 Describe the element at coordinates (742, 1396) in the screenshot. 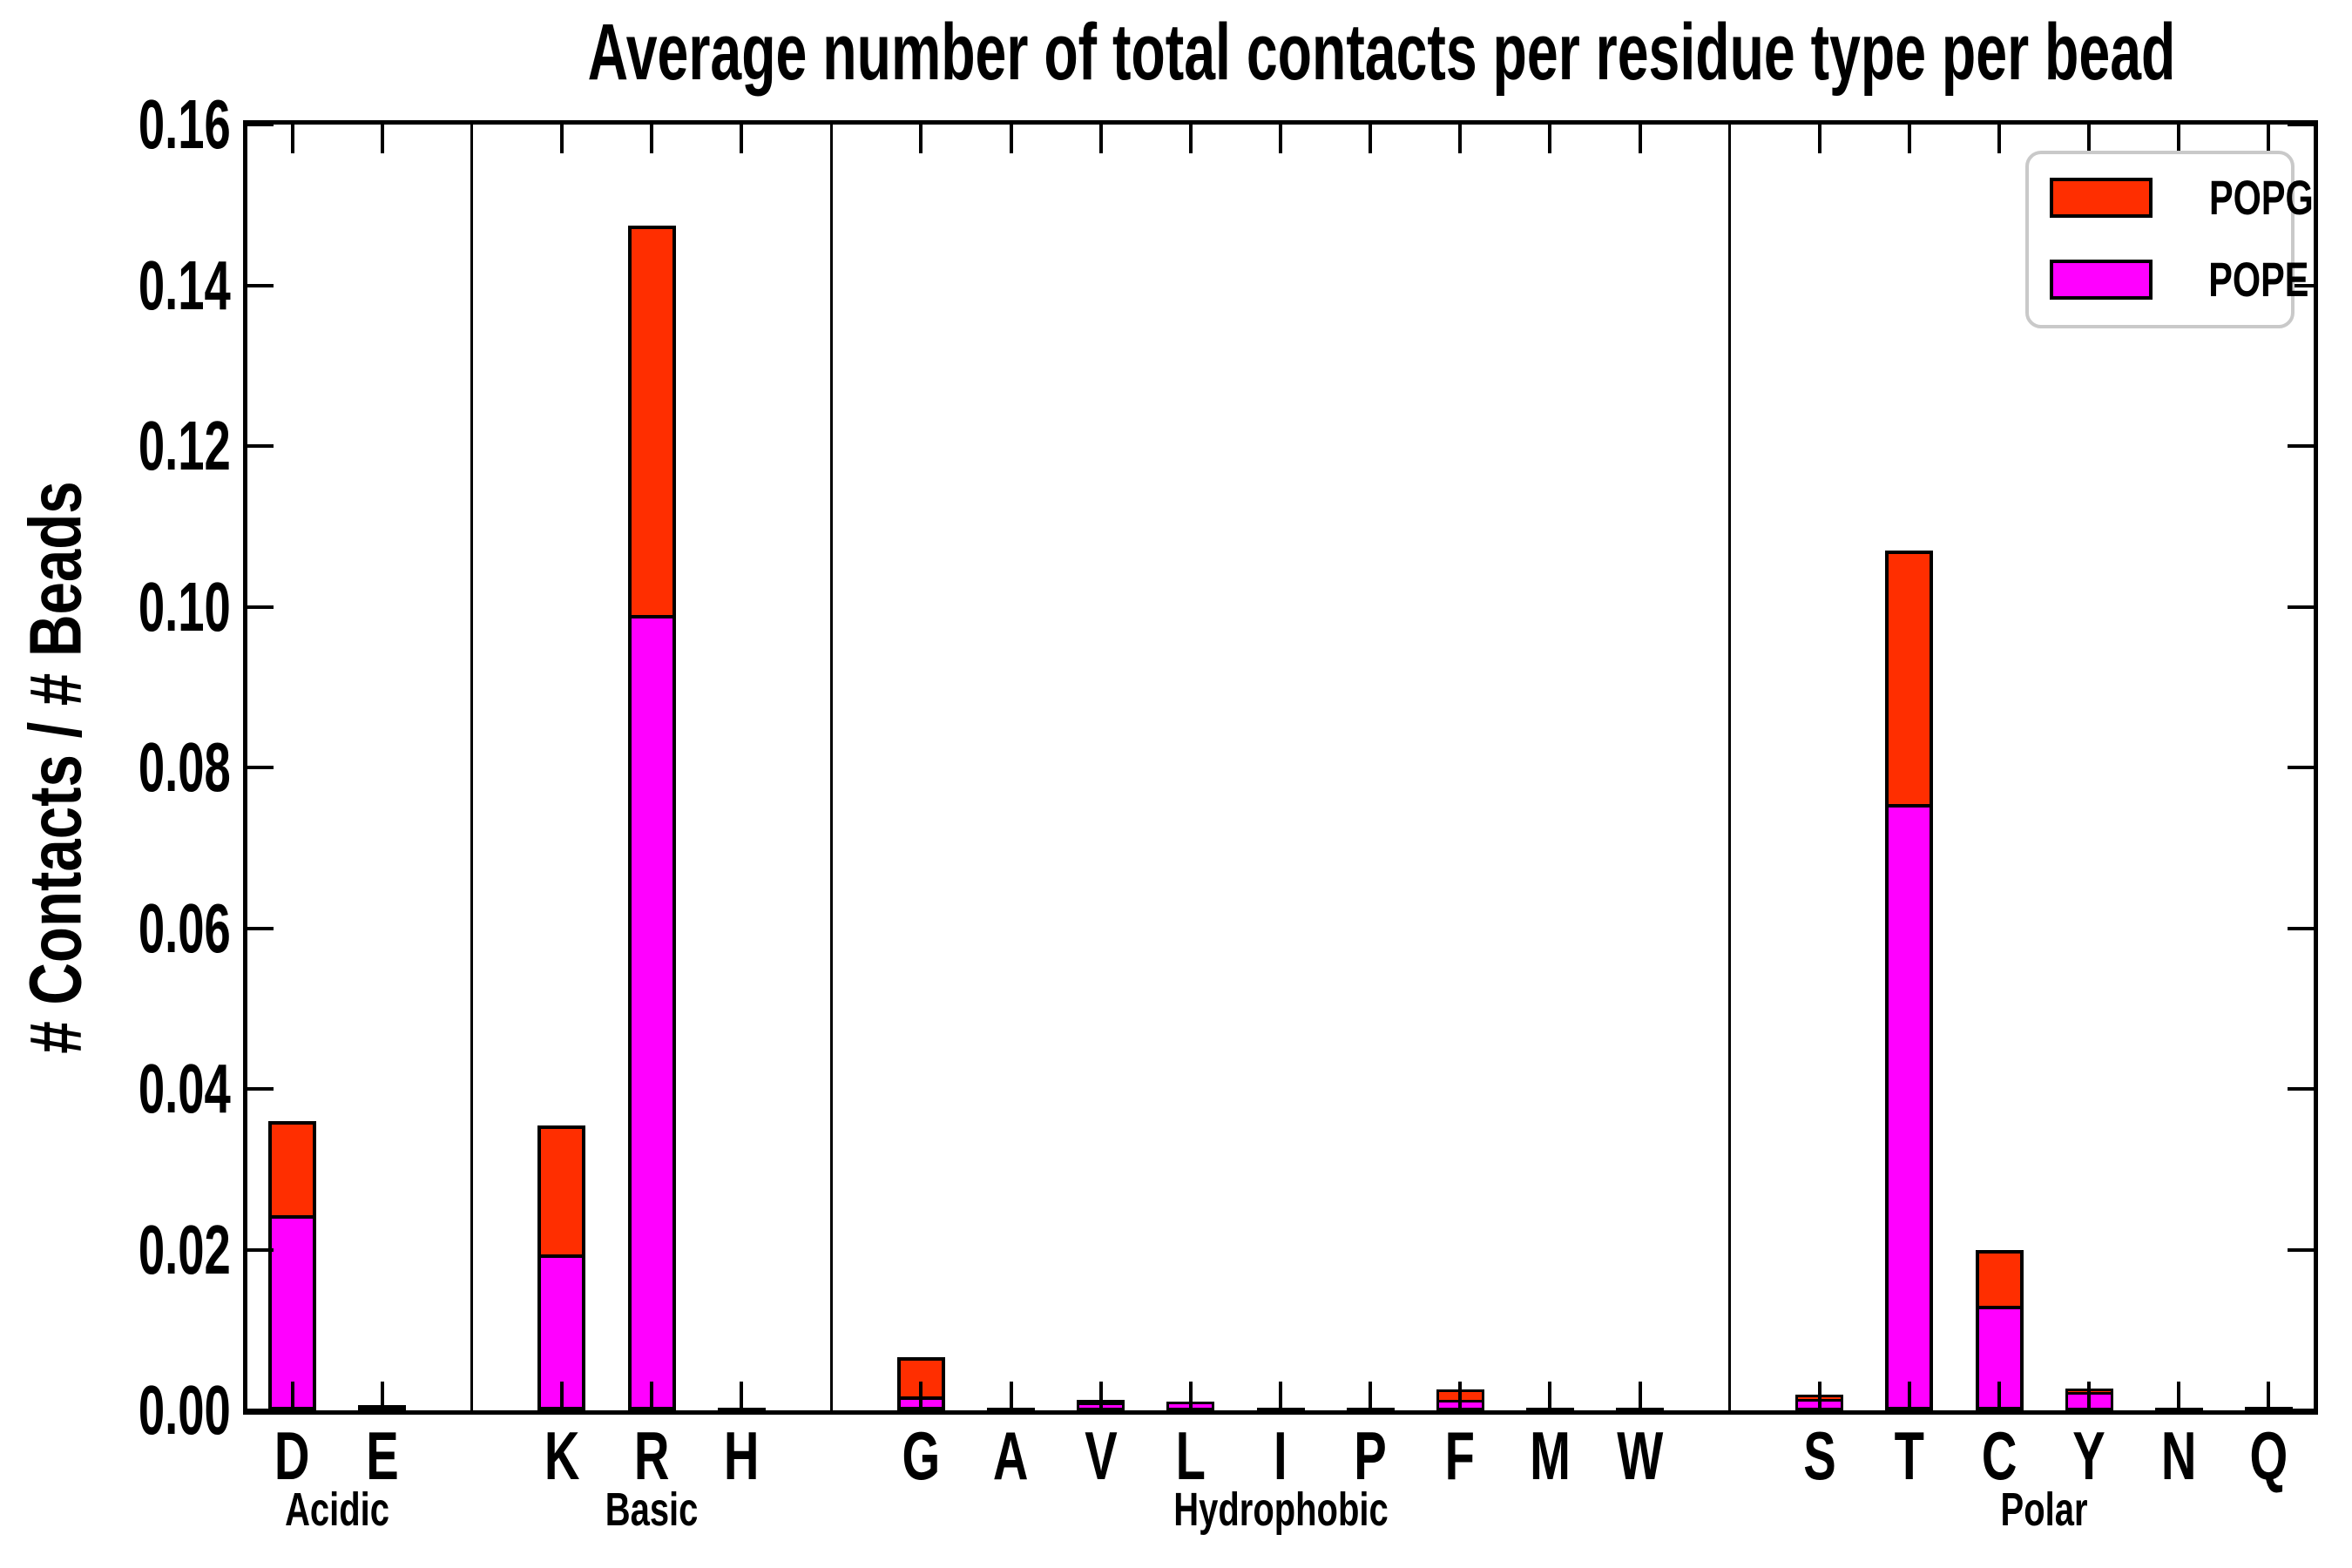

I see `xtick-bottom-H` at that location.